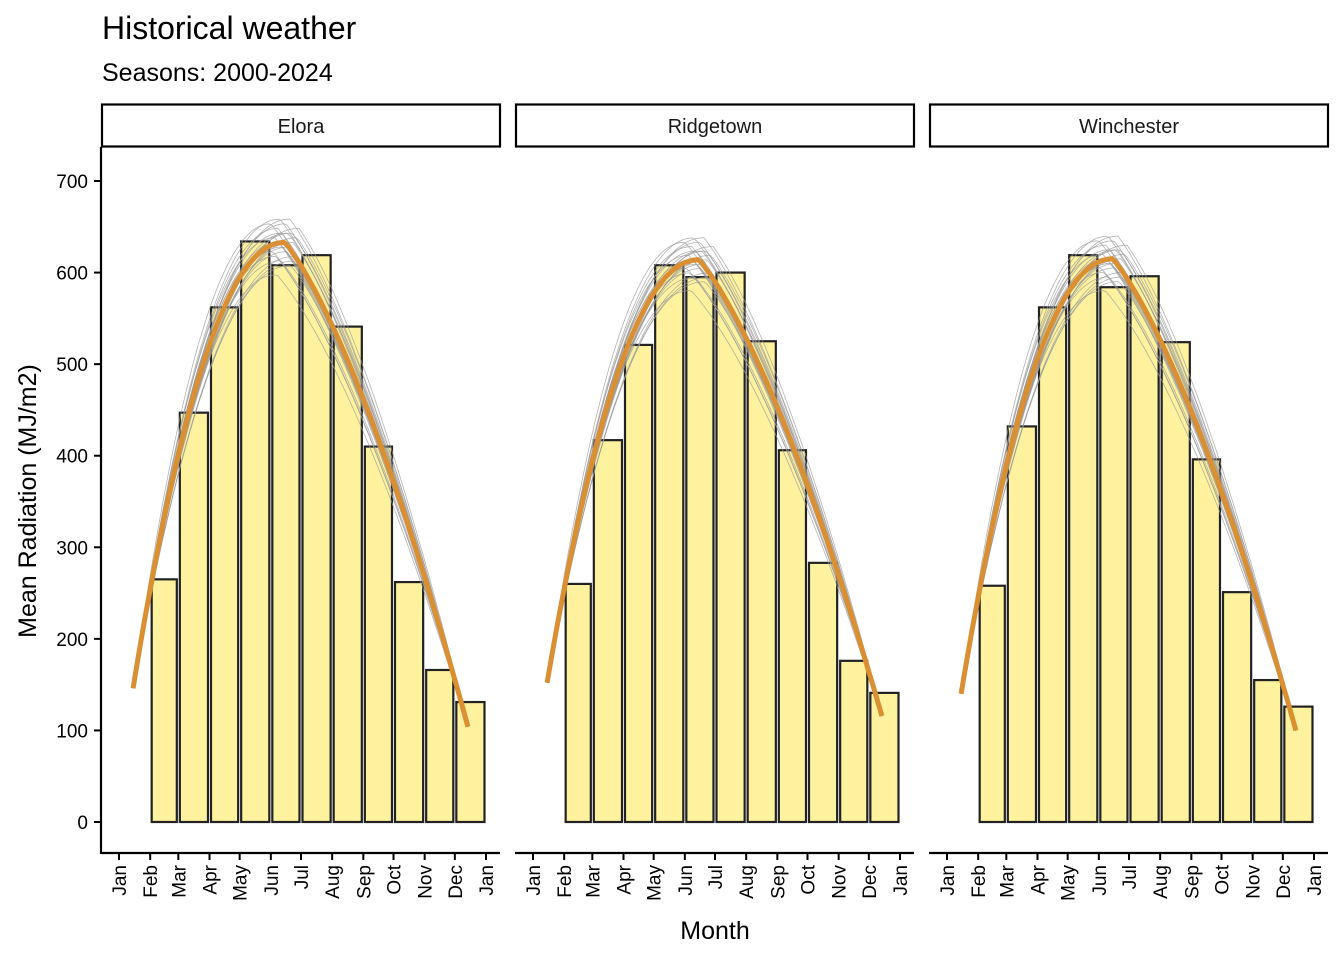  I want to click on y-tick-label: 700, so click(72, 182).